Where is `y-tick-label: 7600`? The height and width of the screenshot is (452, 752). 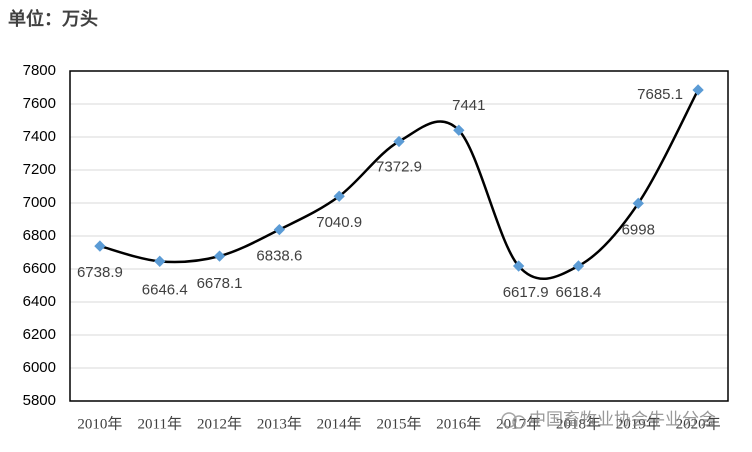 y-tick-label: 7600 is located at coordinates (39, 103).